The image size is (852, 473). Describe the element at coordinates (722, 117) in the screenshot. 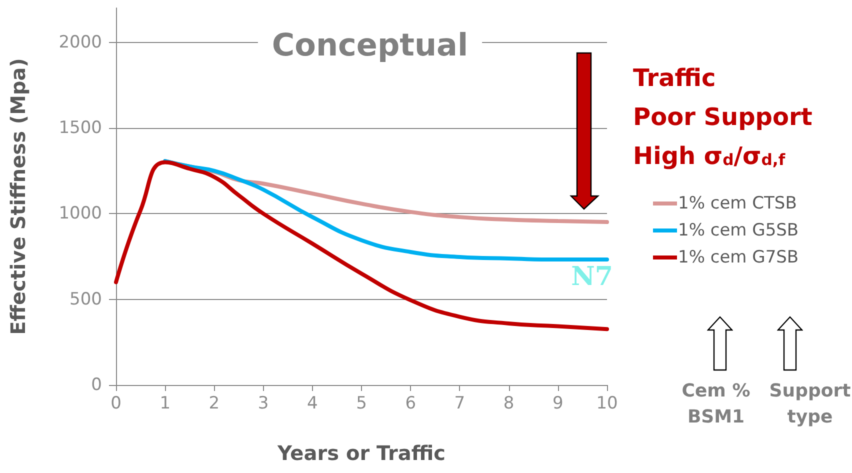

I see `text: Poor Support` at that location.